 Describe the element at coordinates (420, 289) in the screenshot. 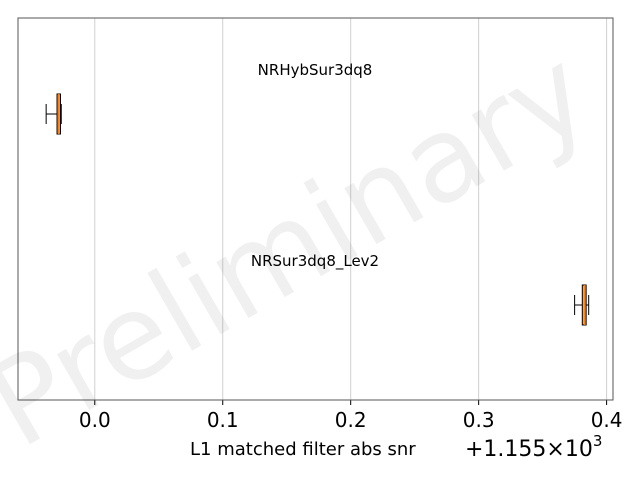

I see `box-series: NRSur3dq8_Lev2` at that location.